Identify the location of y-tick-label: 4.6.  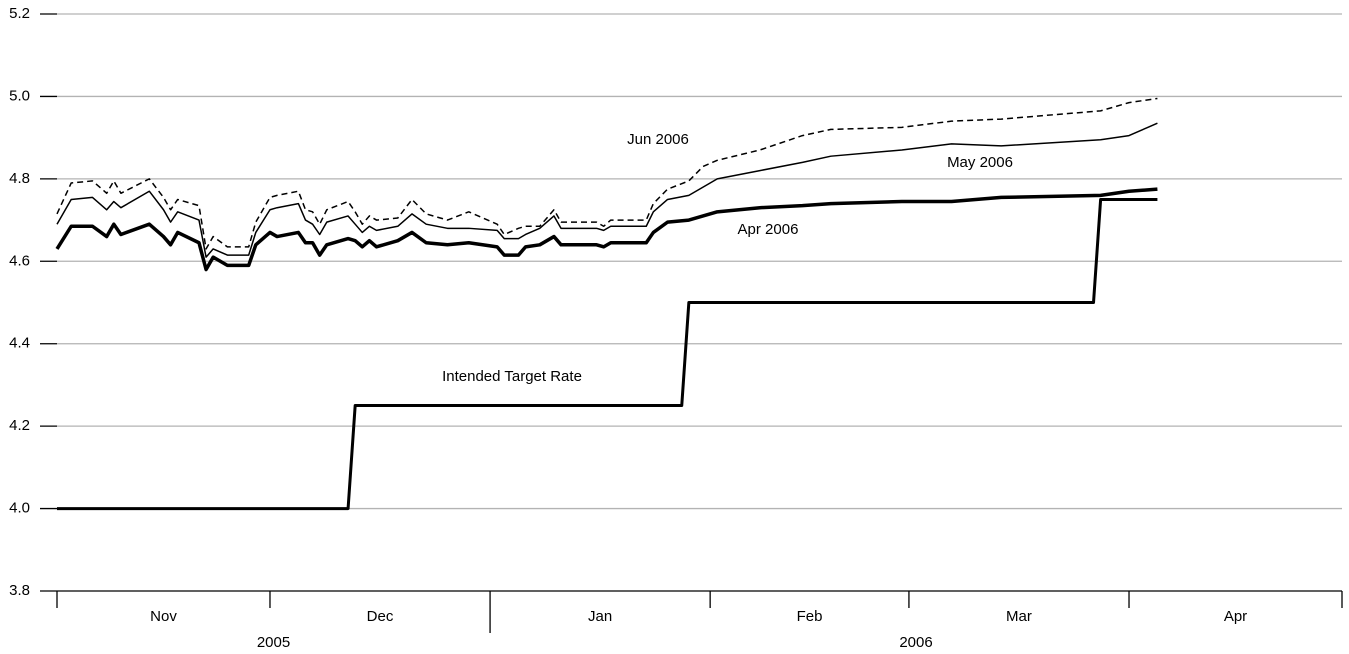
(19, 260).